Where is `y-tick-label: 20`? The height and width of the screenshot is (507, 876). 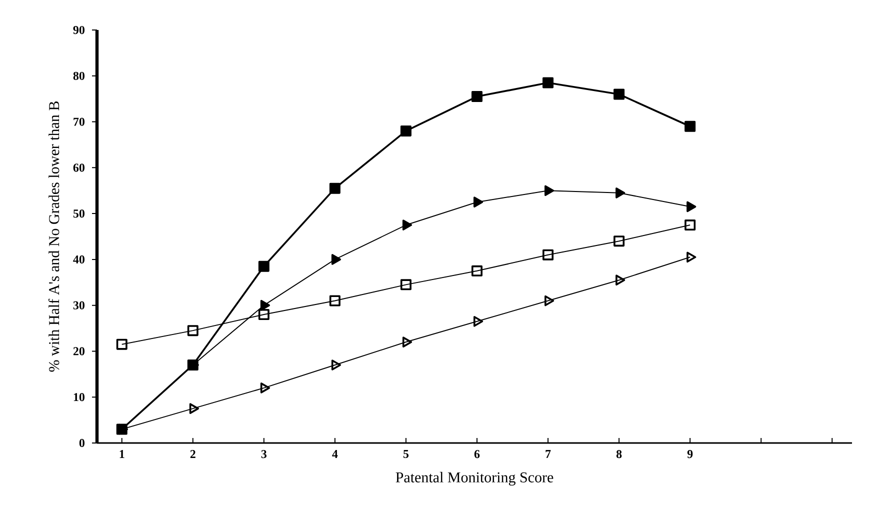 y-tick-label: 20 is located at coordinates (78, 351).